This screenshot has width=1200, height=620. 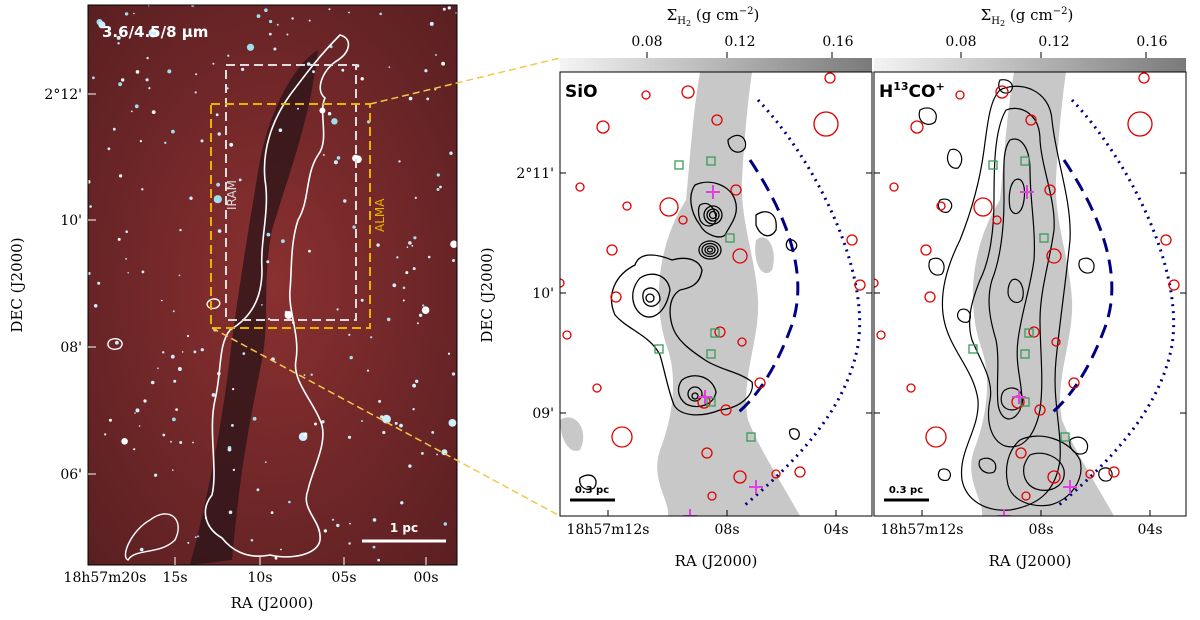 What do you see at coordinates (291, 192) in the screenshot?
I see `iram-box` at bounding box center [291, 192].